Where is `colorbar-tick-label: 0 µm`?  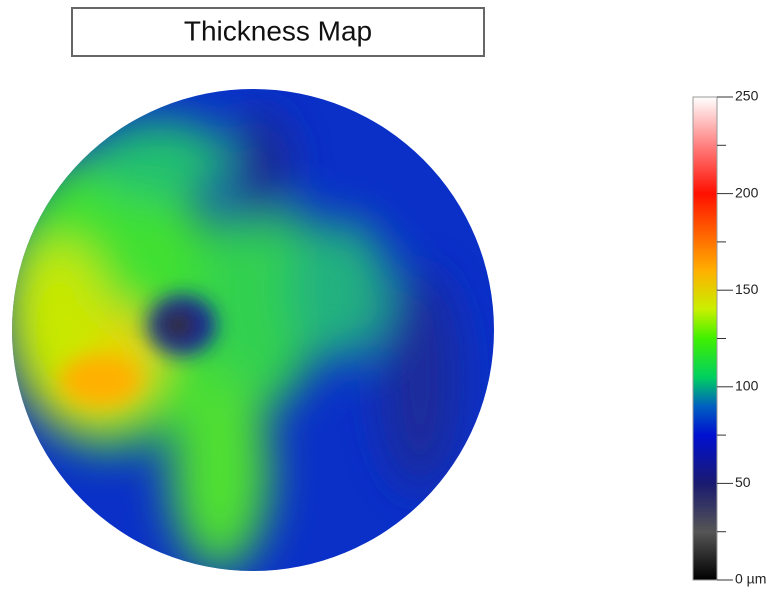
colorbar-tick-label: 0 µm is located at coordinates (750, 579).